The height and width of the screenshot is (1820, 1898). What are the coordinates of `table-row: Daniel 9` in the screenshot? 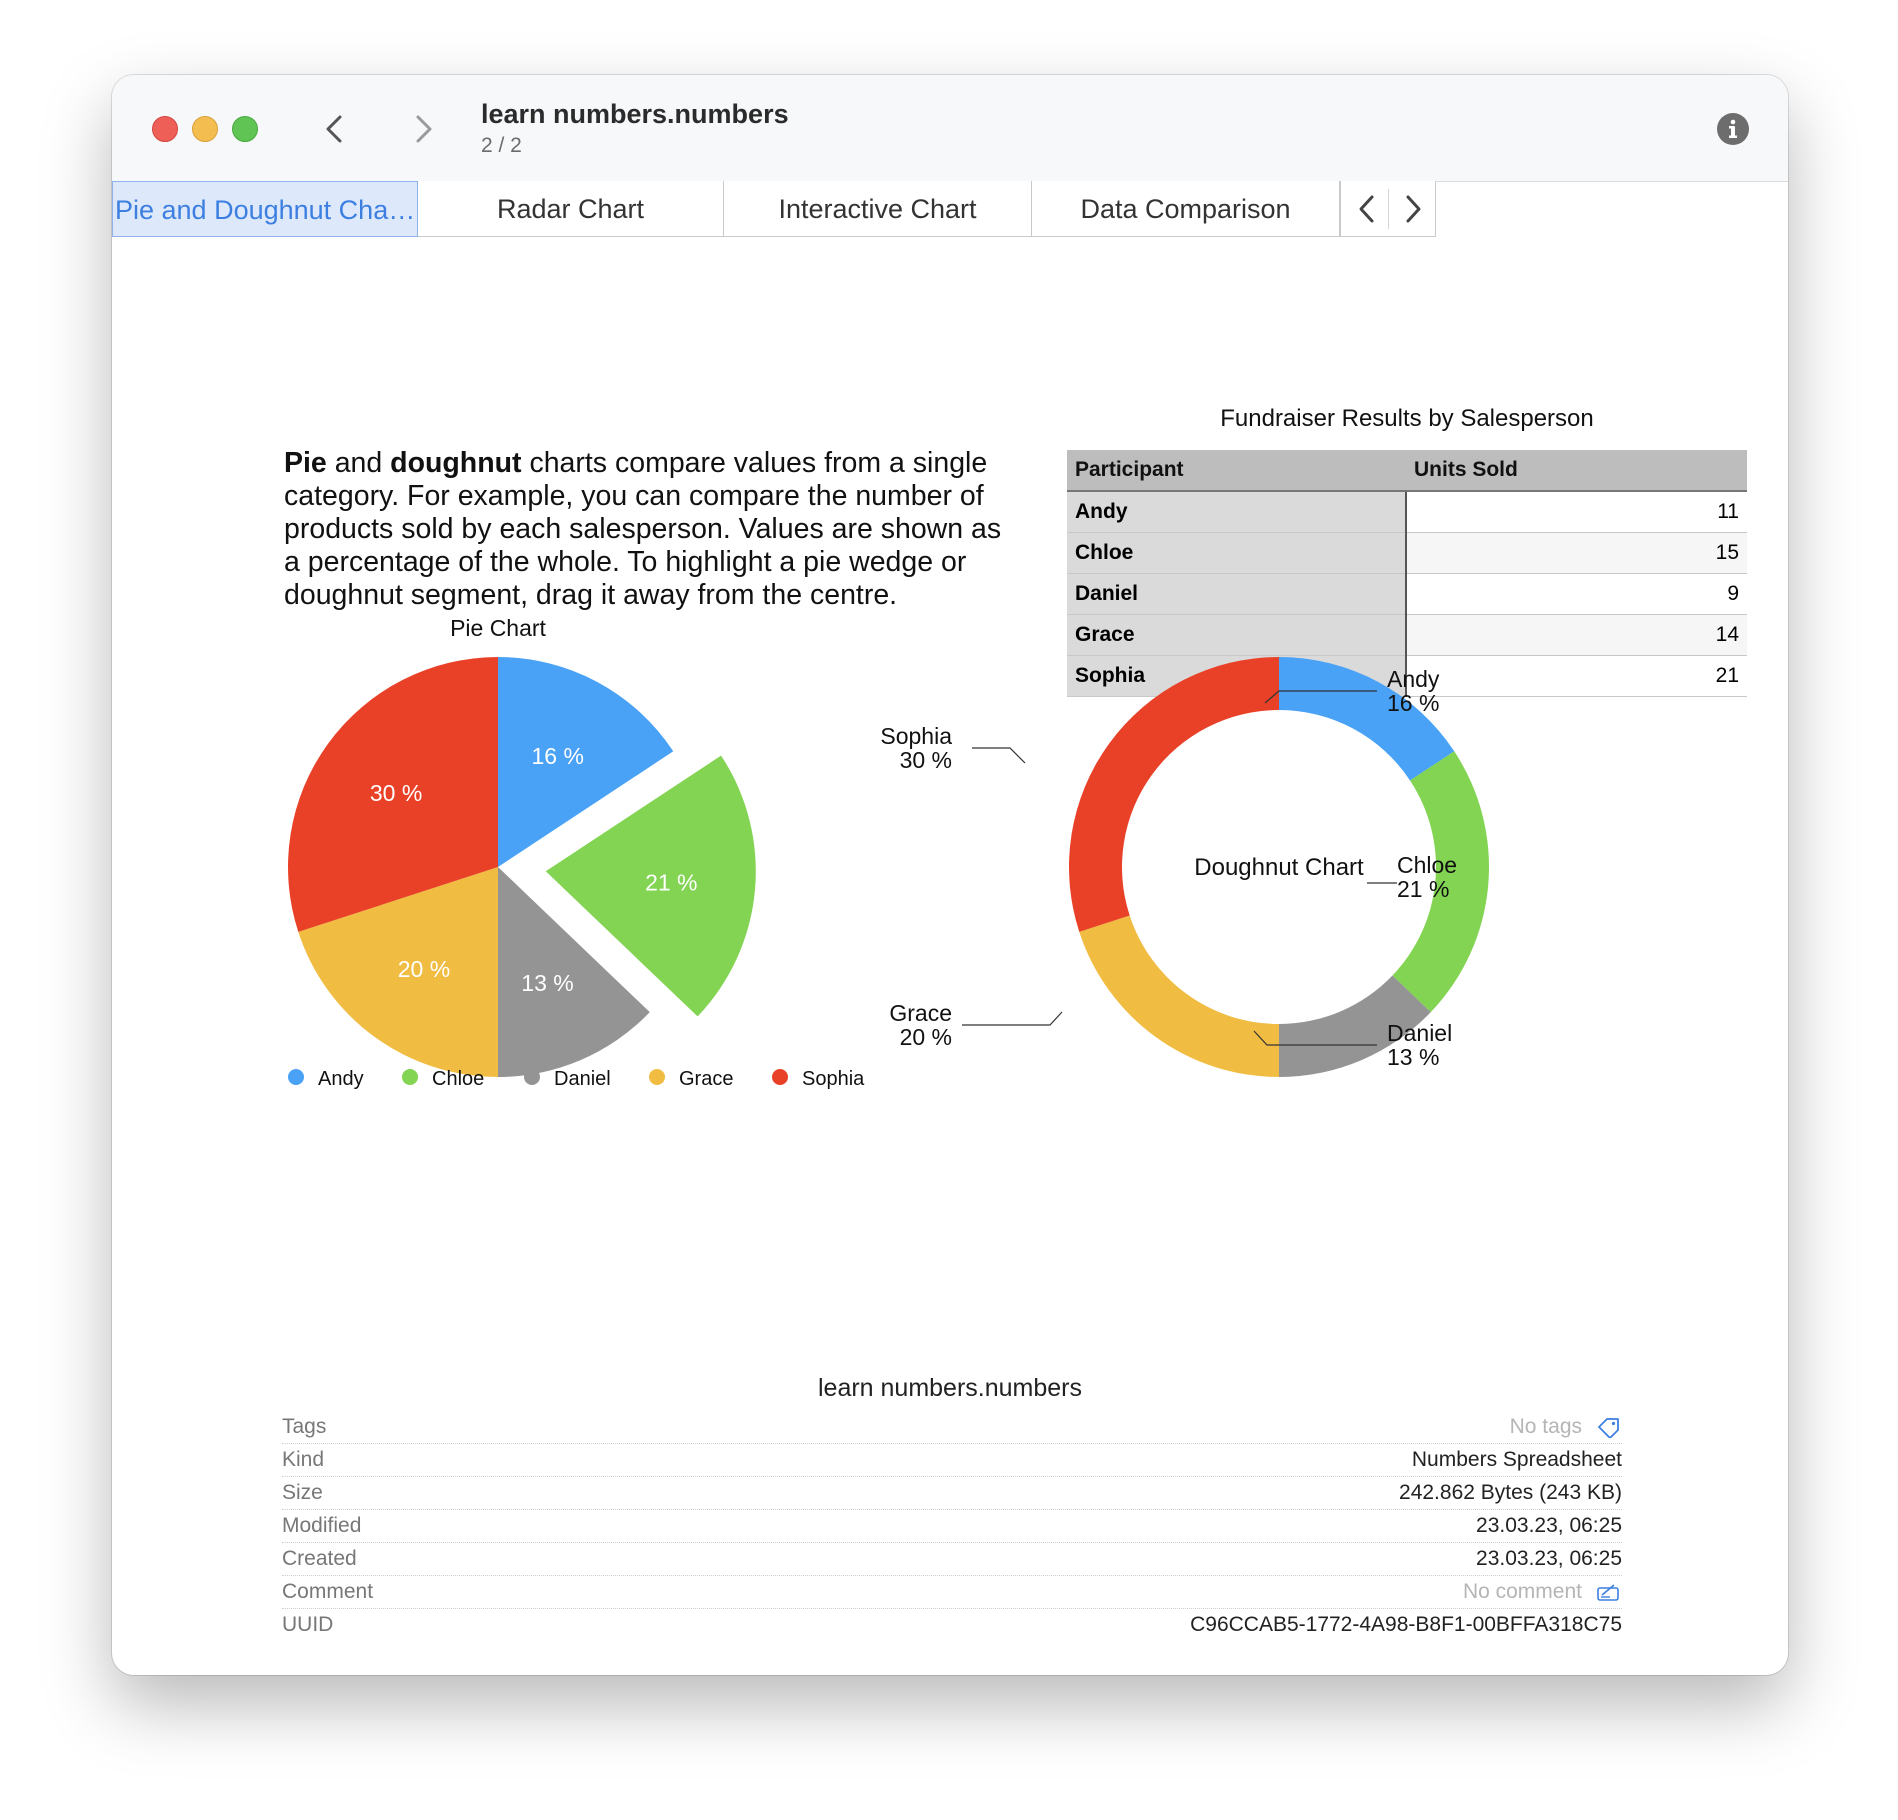 It's located at (1407, 594).